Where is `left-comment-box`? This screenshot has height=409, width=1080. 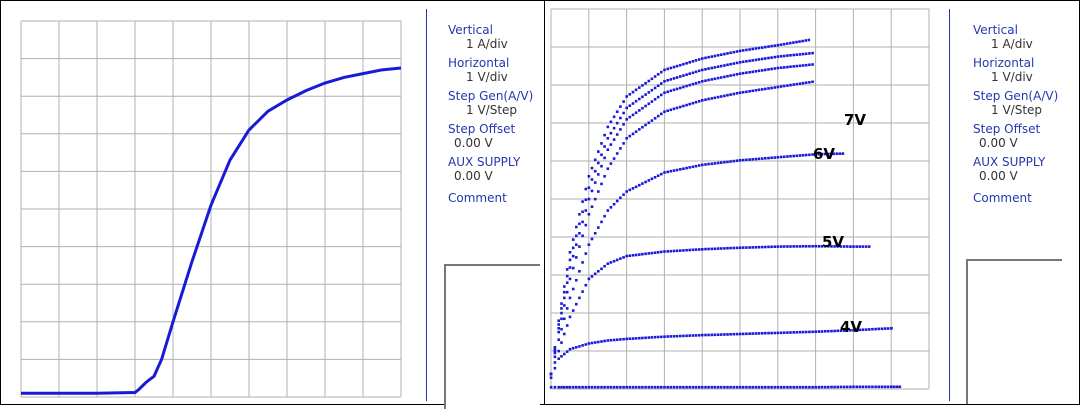
left-comment-box is located at coordinates (492, 336).